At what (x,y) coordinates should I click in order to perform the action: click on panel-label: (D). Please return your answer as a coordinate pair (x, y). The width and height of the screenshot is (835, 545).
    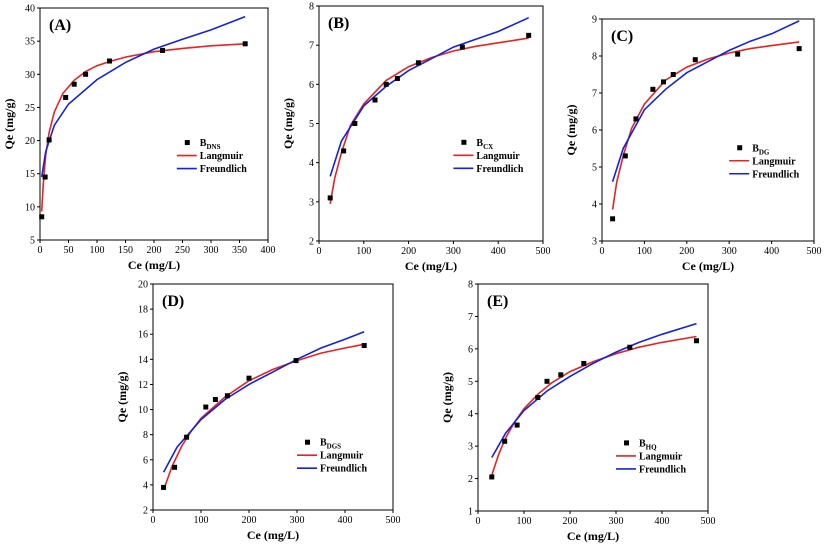
    Looking at the image, I should click on (173, 301).